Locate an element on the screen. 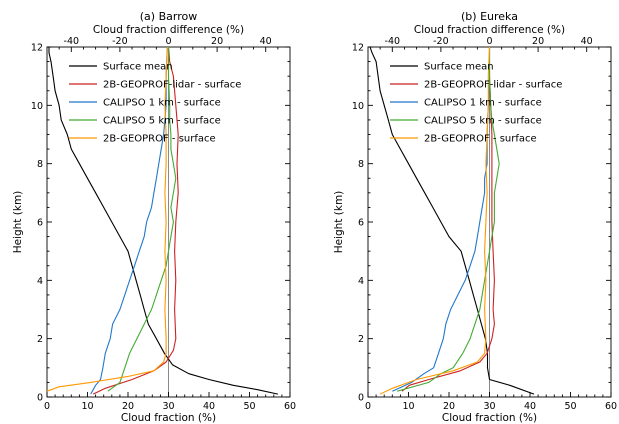 The height and width of the screenshot is (424, 619). panel-title: (a) Barrow is located at coordinates (168, 16).